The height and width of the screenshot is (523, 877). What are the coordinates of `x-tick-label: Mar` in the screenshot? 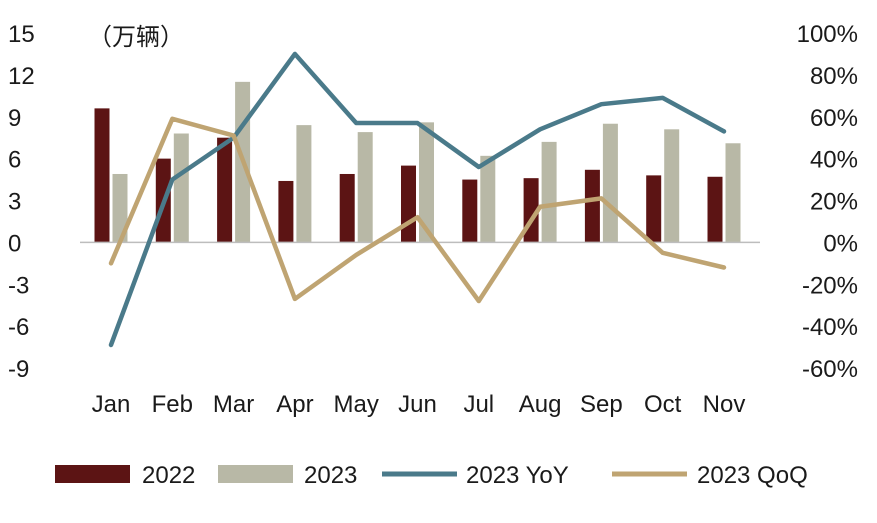 It's located at (233, 404).